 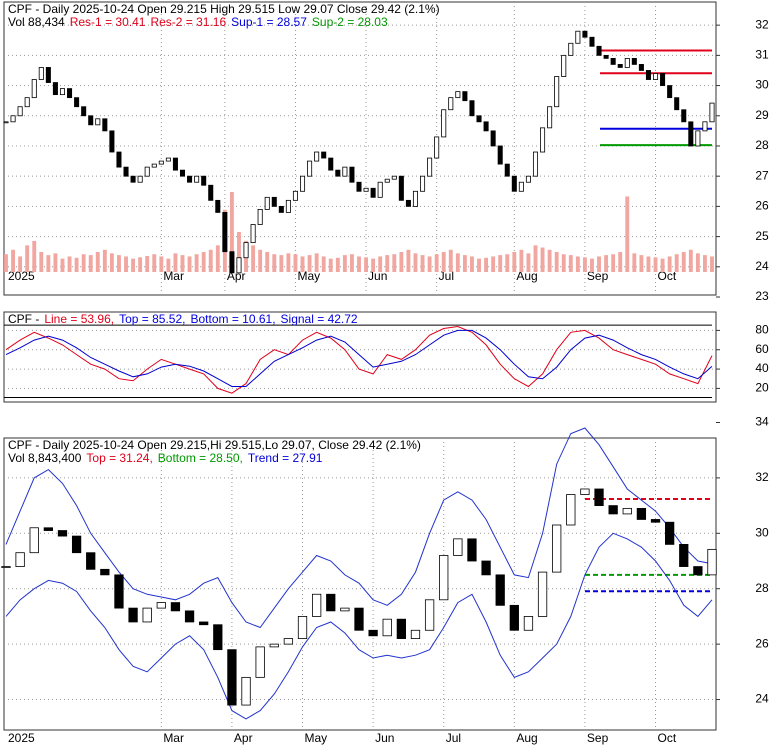 I want to click on indicator-line, so click(x=359, y=359).